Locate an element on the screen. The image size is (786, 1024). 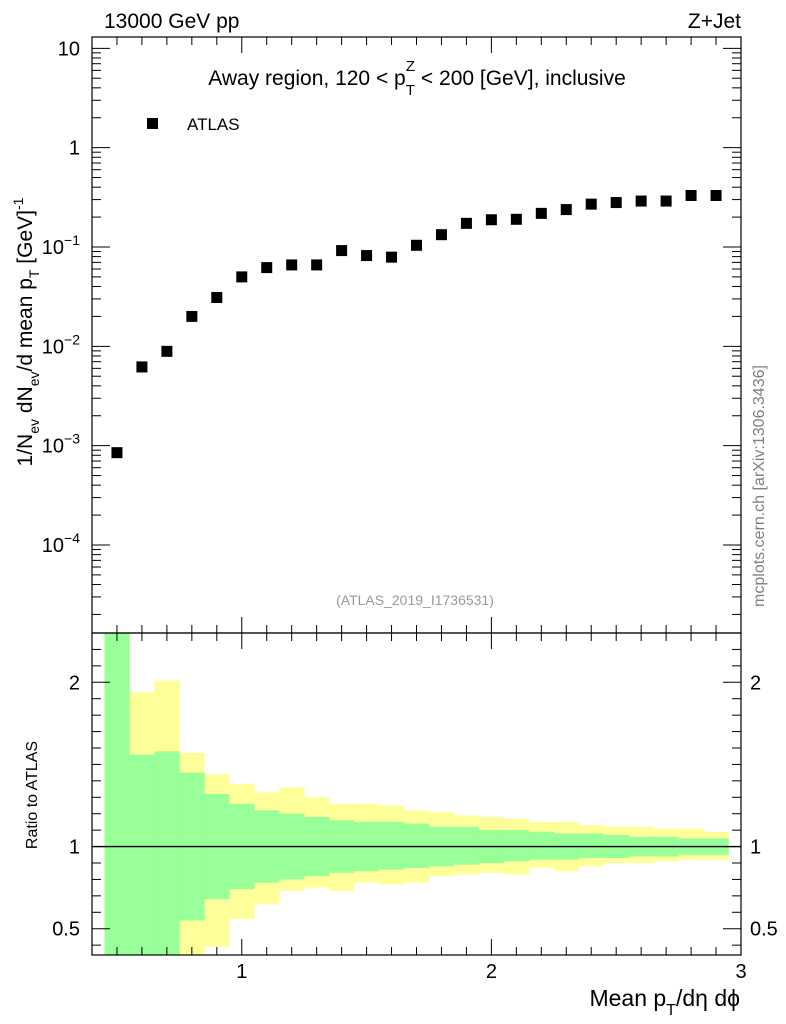
x-tick-label: 2 is located at coordinates (491, 972).